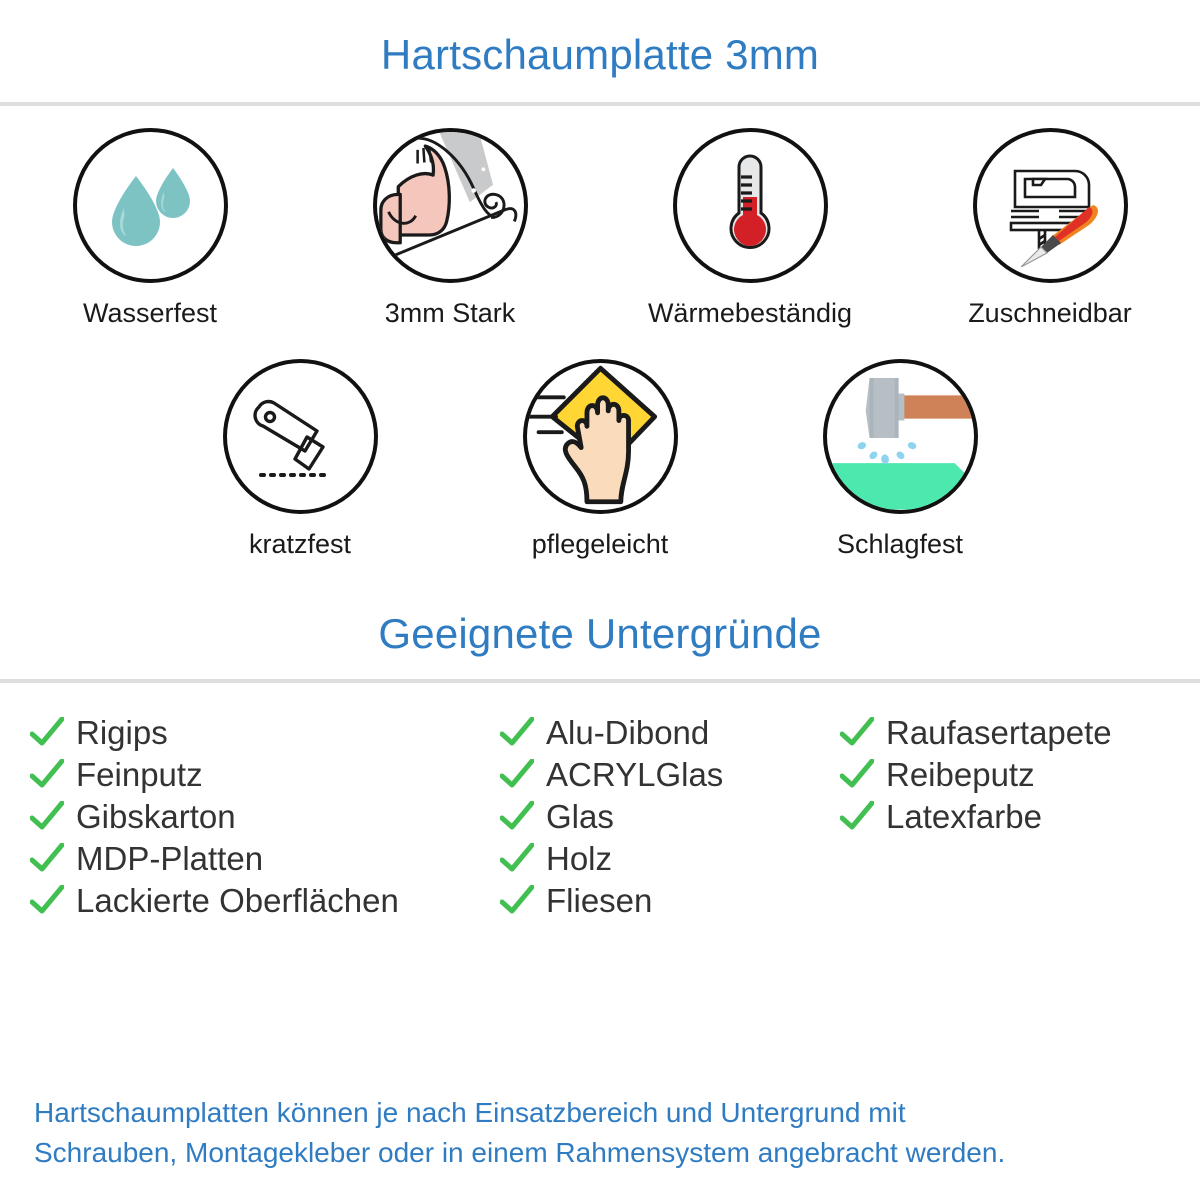  I want to click on list-item-label: Gibskarton, so click(156, 816).